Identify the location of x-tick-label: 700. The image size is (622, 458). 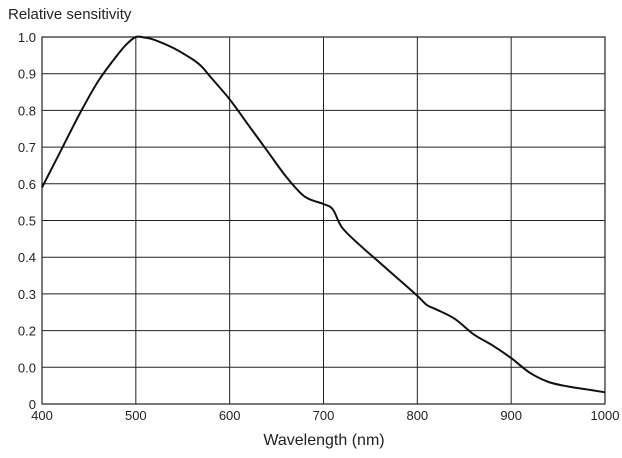
(324, 415).